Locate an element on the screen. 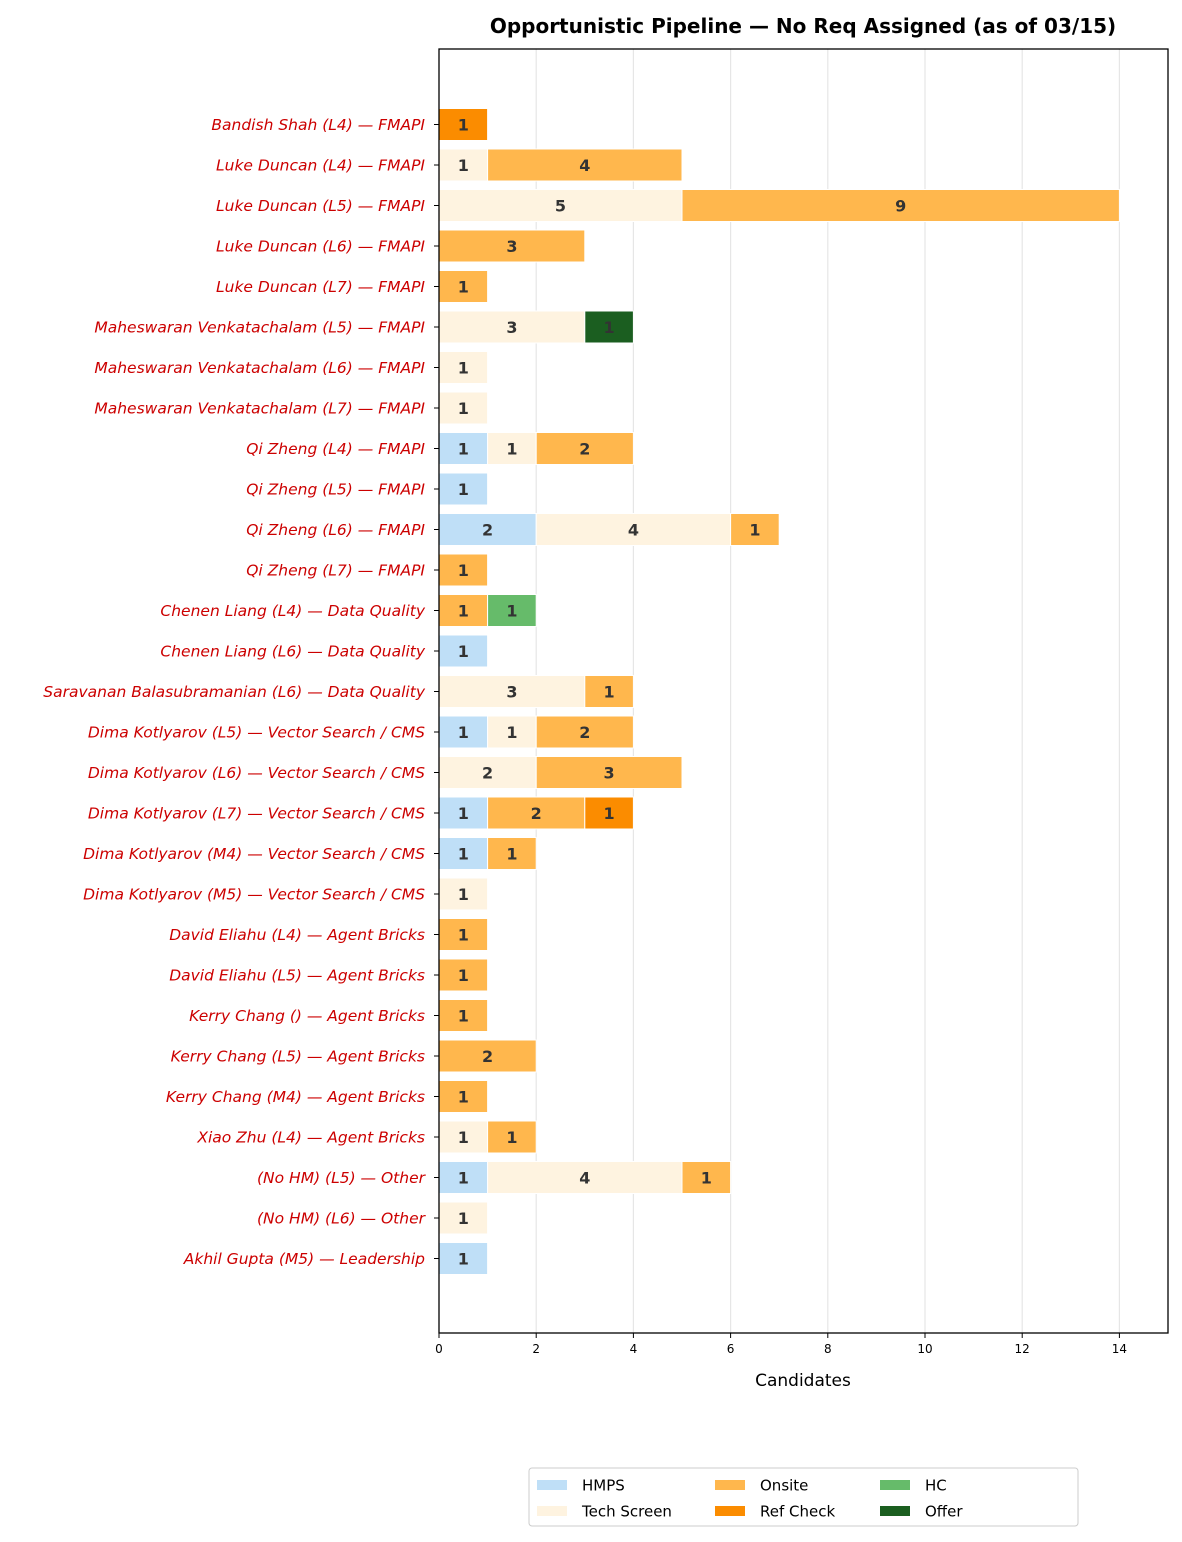 This screenshot has height=1542, width=1182. y-tick-label: David Eliahu (L4) — Agent Bricks is located at coordinates (297, 935).